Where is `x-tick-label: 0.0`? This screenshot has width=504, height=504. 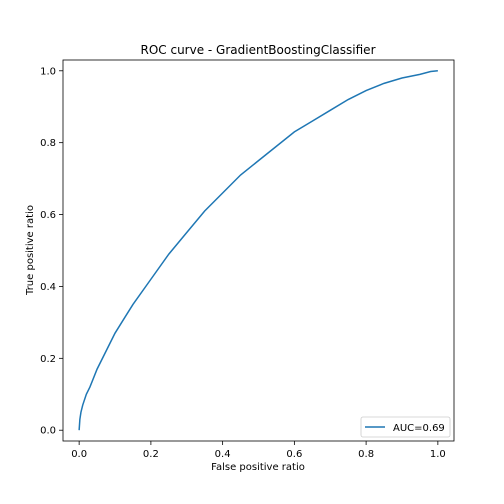 x-tick-label: 0.0 is located at coordinates (79, 454).